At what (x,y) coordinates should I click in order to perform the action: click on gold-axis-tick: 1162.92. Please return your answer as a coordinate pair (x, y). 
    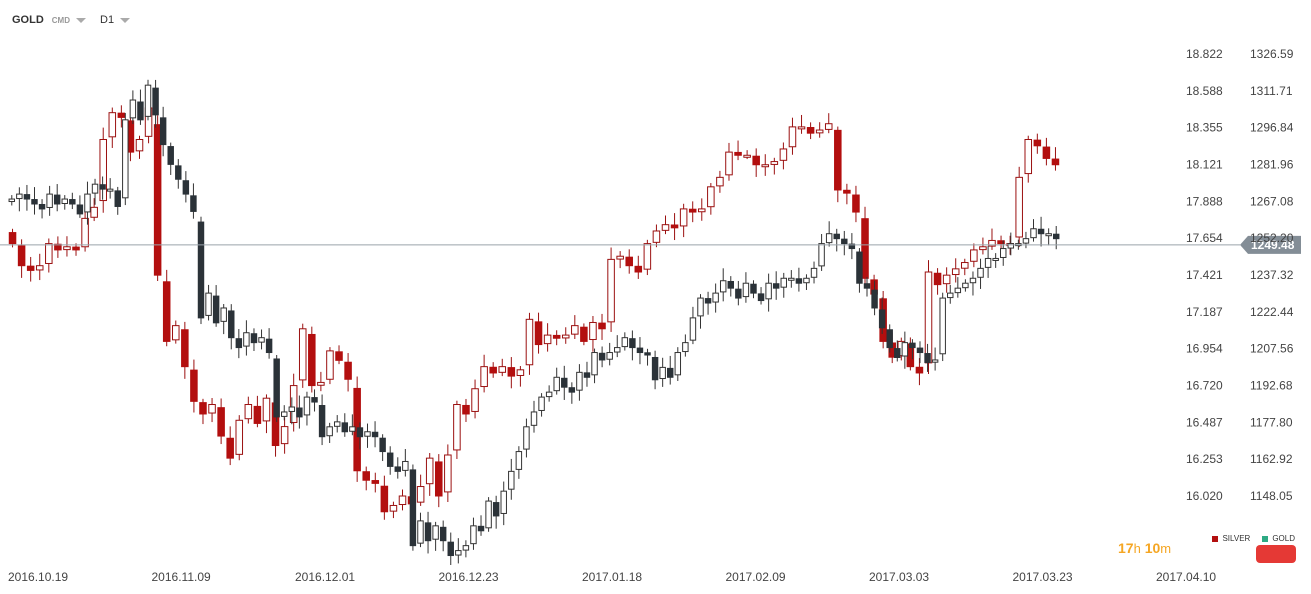
    Looking at the image, I should click on (1271, 459).